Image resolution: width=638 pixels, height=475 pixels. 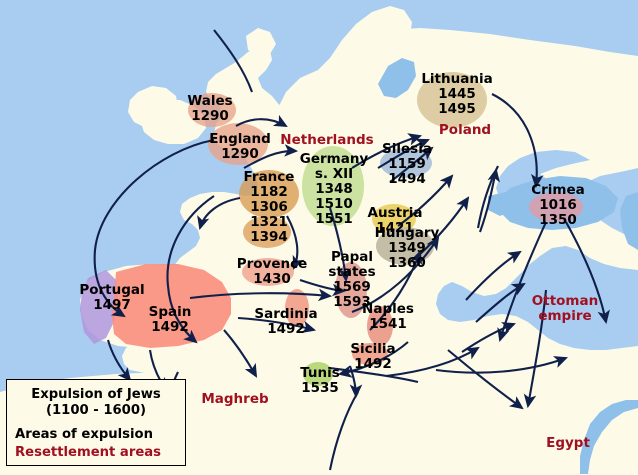 What do you see at coordinates (153, 107) in the screenshot?
I see `ireland` at bounding box center [153, 107].